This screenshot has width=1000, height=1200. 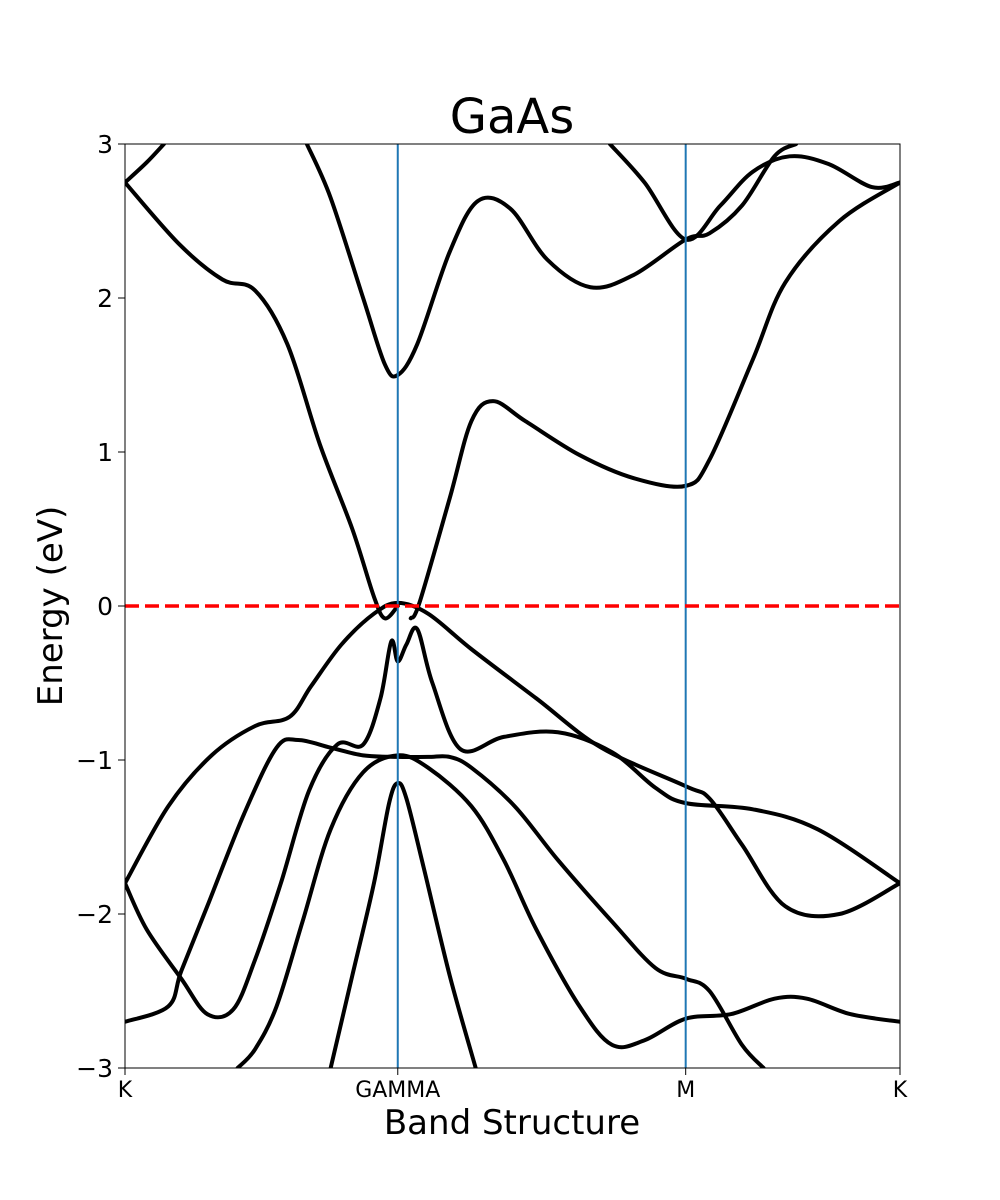 What do you see at coordinates (125, 1090) in the screenshot?
I see `x-tick-label-k-0: K` at bounding box center [125, 1090].